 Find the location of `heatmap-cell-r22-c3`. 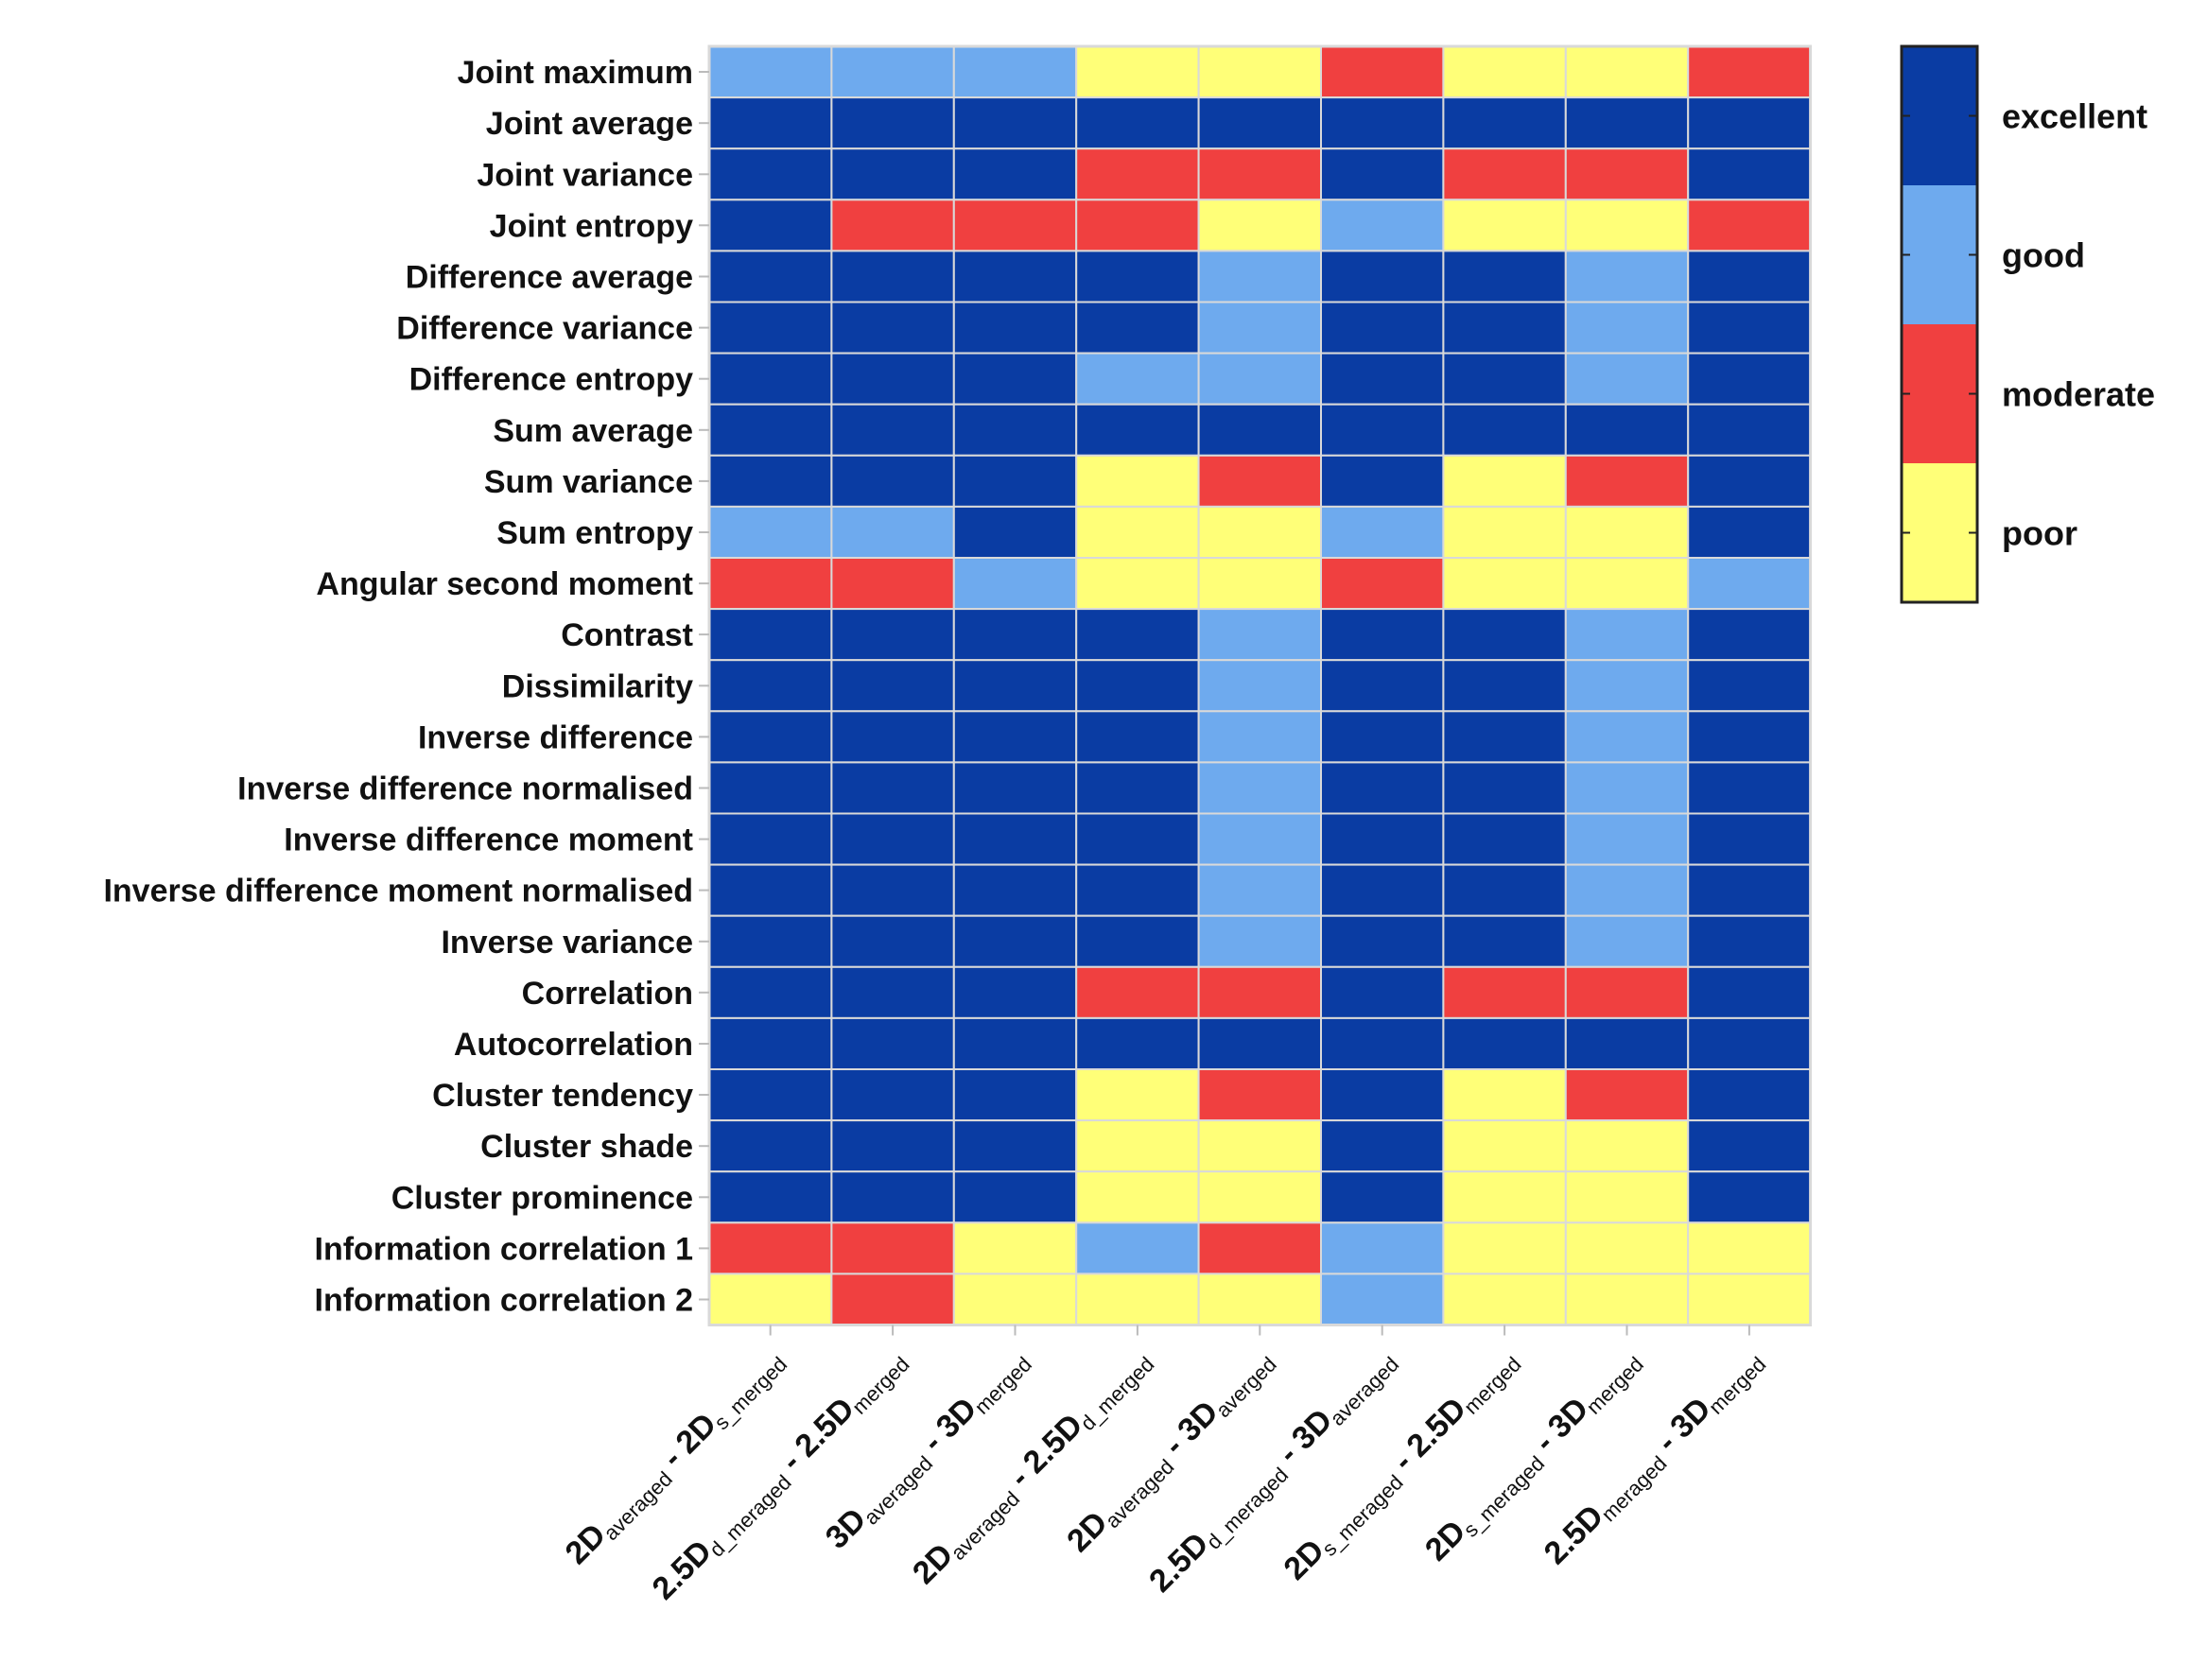

heatmap-cell-r22-c3 is located at coordinates (1015, 1146).